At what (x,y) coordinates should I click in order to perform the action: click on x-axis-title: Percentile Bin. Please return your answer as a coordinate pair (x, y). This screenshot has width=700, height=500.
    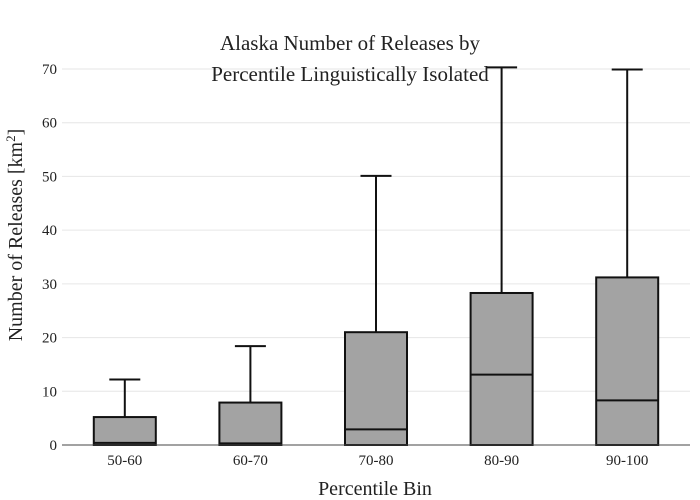
    Looking at the image, I should click on (375, 489).